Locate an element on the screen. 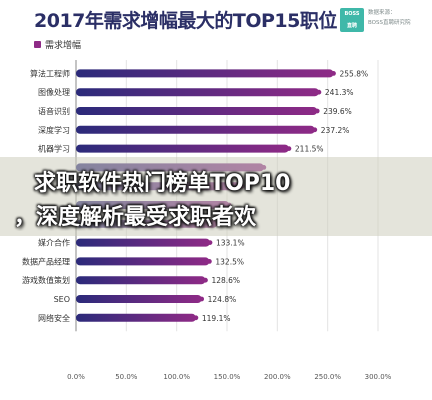 The width and height of the screenshot is (432, 400). value-label: 124.8% is located at coordinates (222, 299).